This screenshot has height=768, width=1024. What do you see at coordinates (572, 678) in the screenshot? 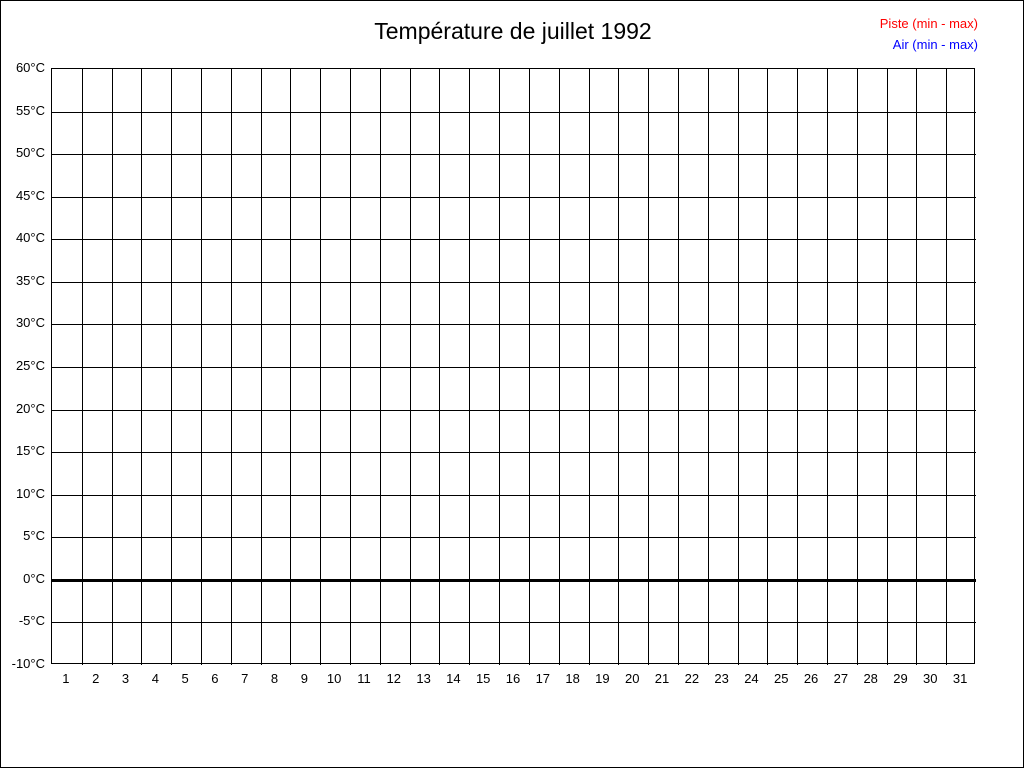
I see `x-axis-tick-label: 18` at bounding box center [572, 678].